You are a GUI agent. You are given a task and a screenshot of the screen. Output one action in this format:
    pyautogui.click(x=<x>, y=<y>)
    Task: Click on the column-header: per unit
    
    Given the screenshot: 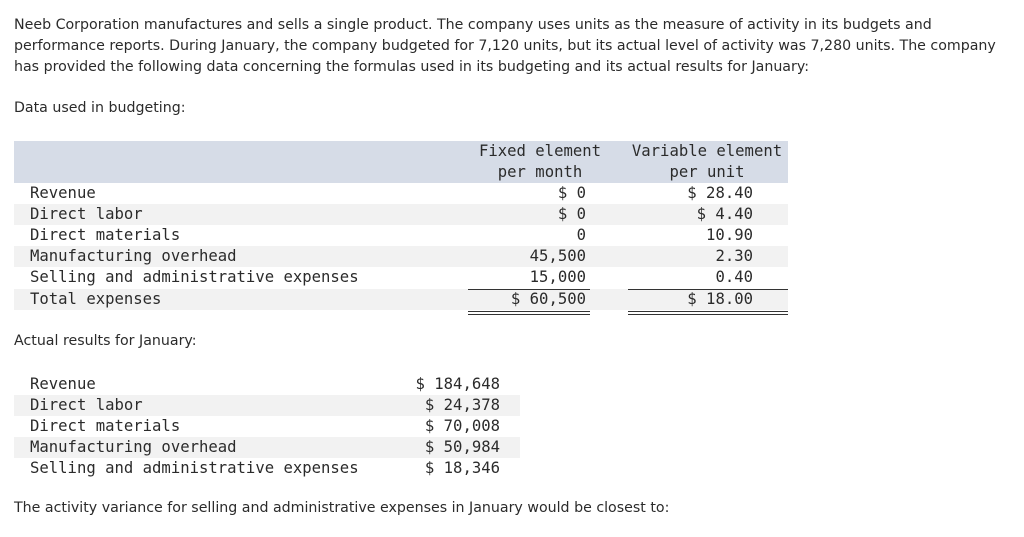 What is the action you would take?
    pyautogui.click(x=707, y=172)
    